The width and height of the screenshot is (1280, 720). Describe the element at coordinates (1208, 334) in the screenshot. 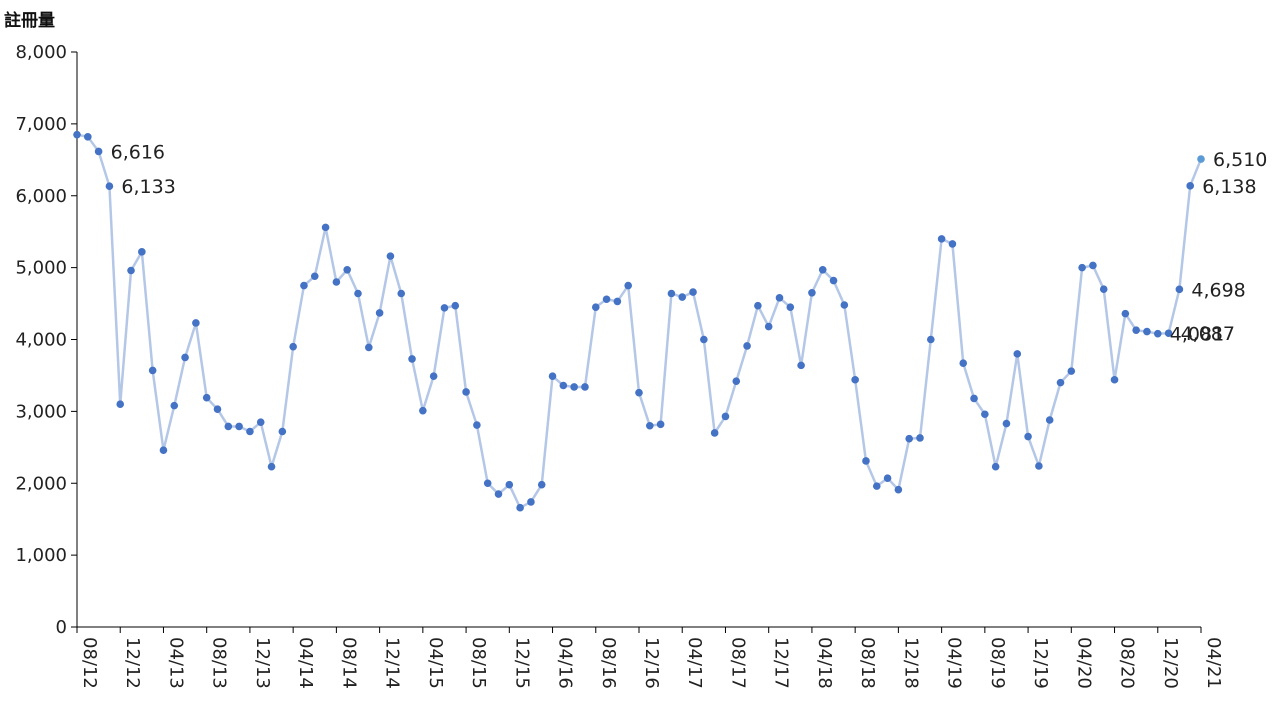

I see `data-label: 4,087` at that location.